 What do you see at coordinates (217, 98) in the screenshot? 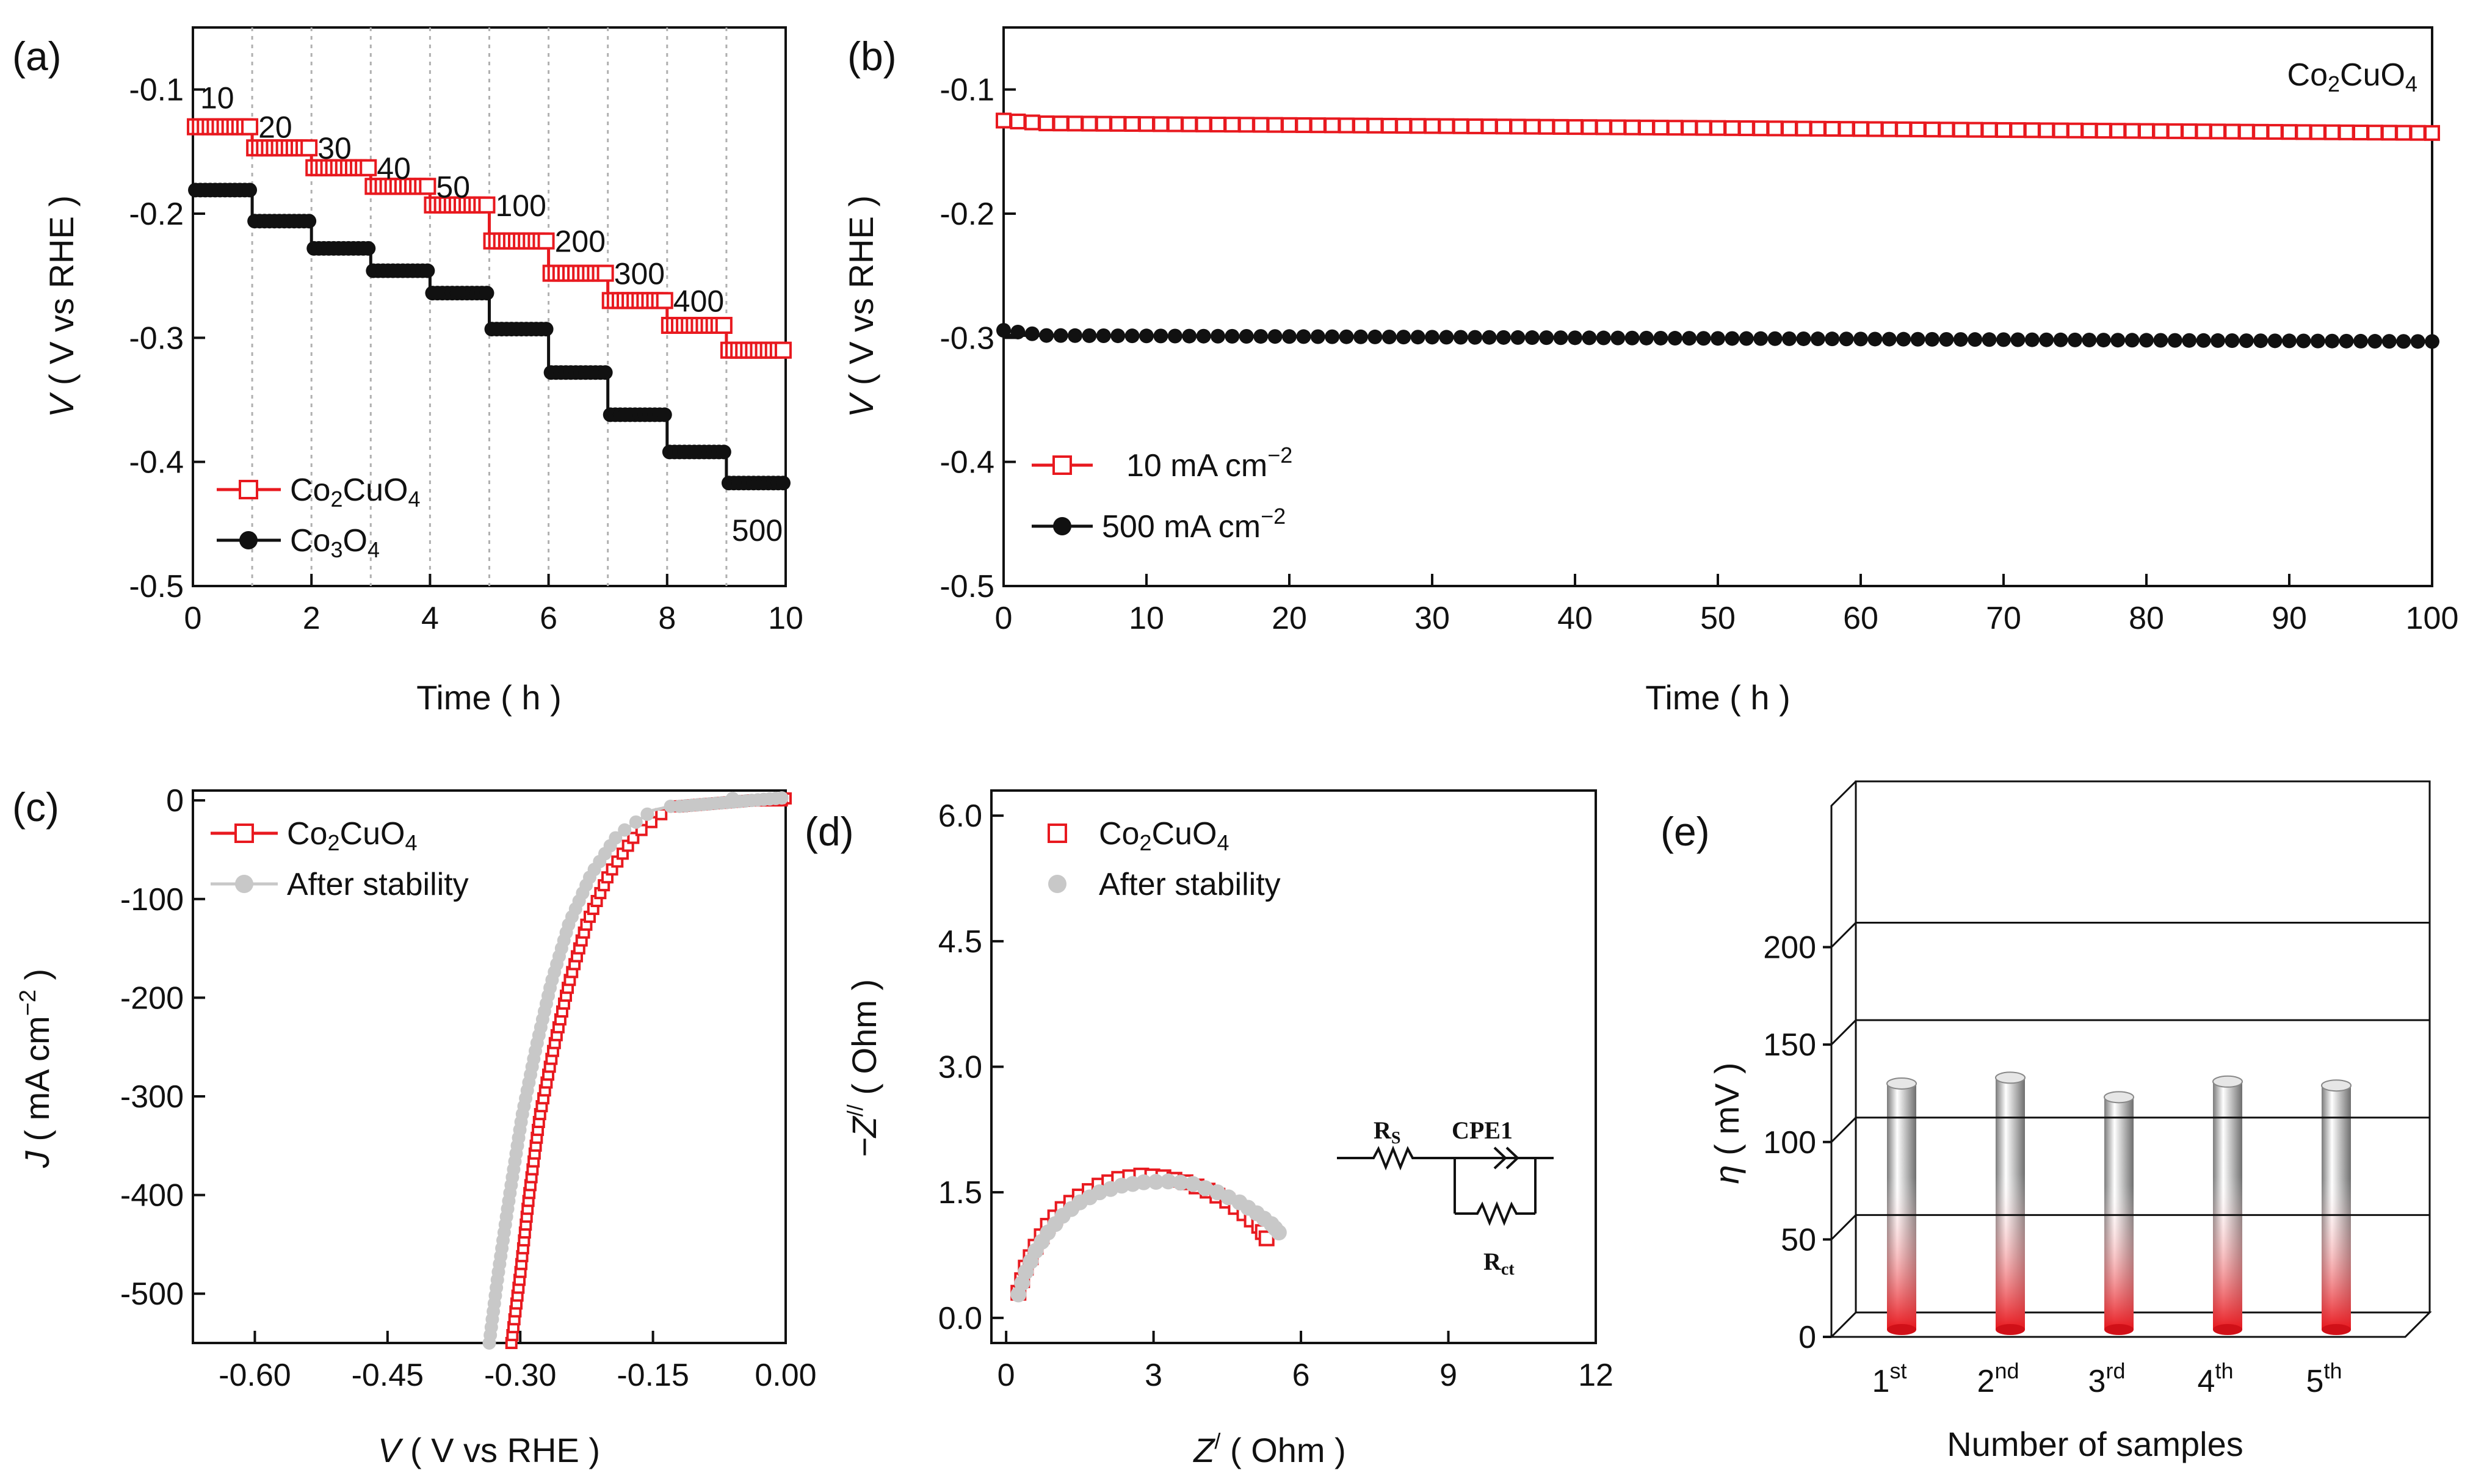
I see `step-label: 10` at bounding box center [217, 98].